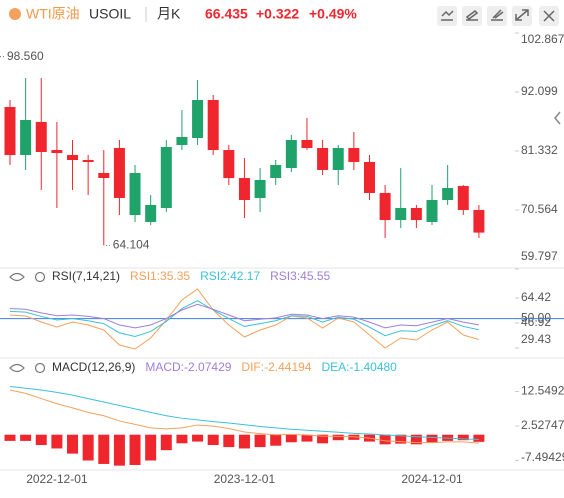 This screenshot has width=564, height=498. I want to click on y-tick-label: 70.564, so click(539, 209).